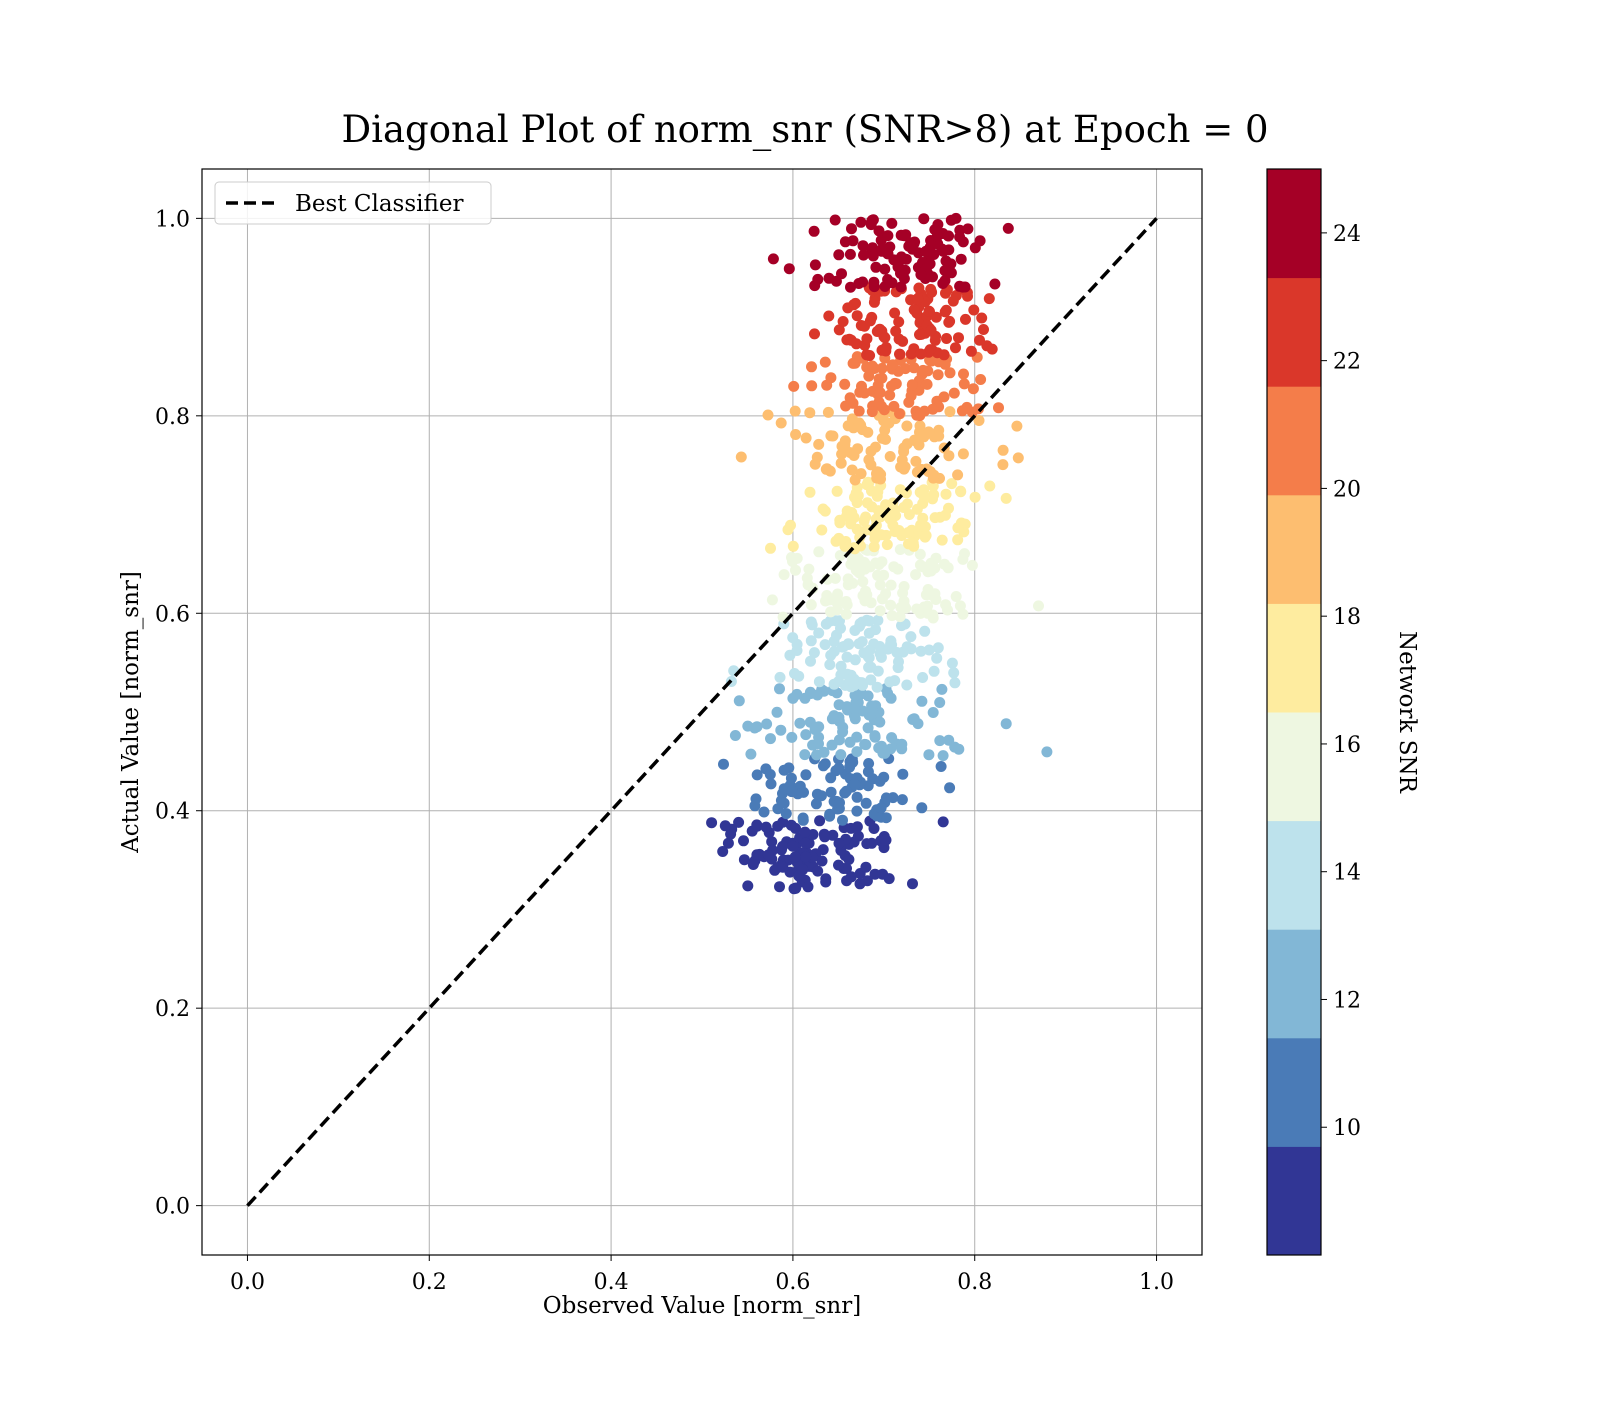 The image size is (1600, 1404). I want to click on x-tick-label: 0.0, so click(247, 1282).